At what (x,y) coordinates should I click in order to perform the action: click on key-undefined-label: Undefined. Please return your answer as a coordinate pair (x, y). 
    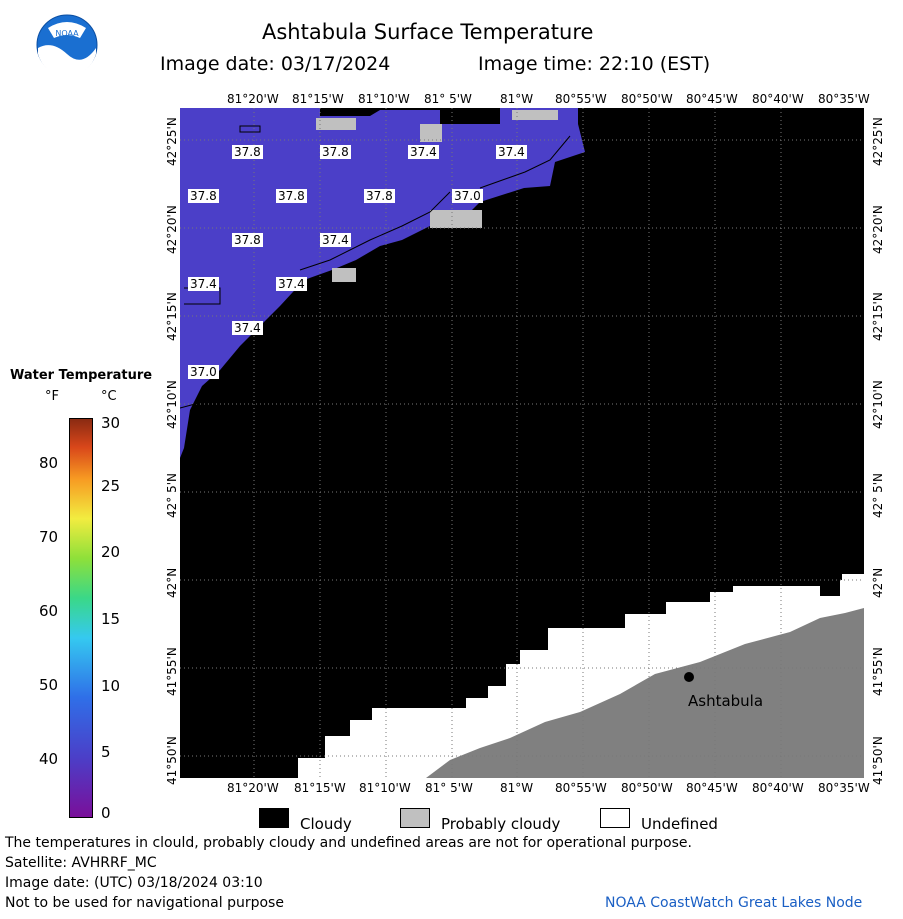
    Looking at the image, I should click on (679, 824).